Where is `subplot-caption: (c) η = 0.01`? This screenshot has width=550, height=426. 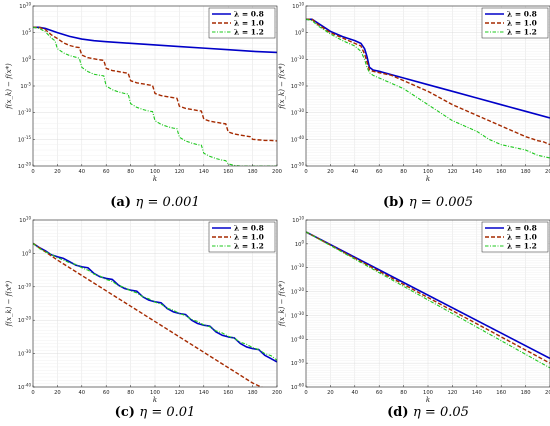
subplot-caption: (c) η = 0.01 is located at coordinates (155, 412).